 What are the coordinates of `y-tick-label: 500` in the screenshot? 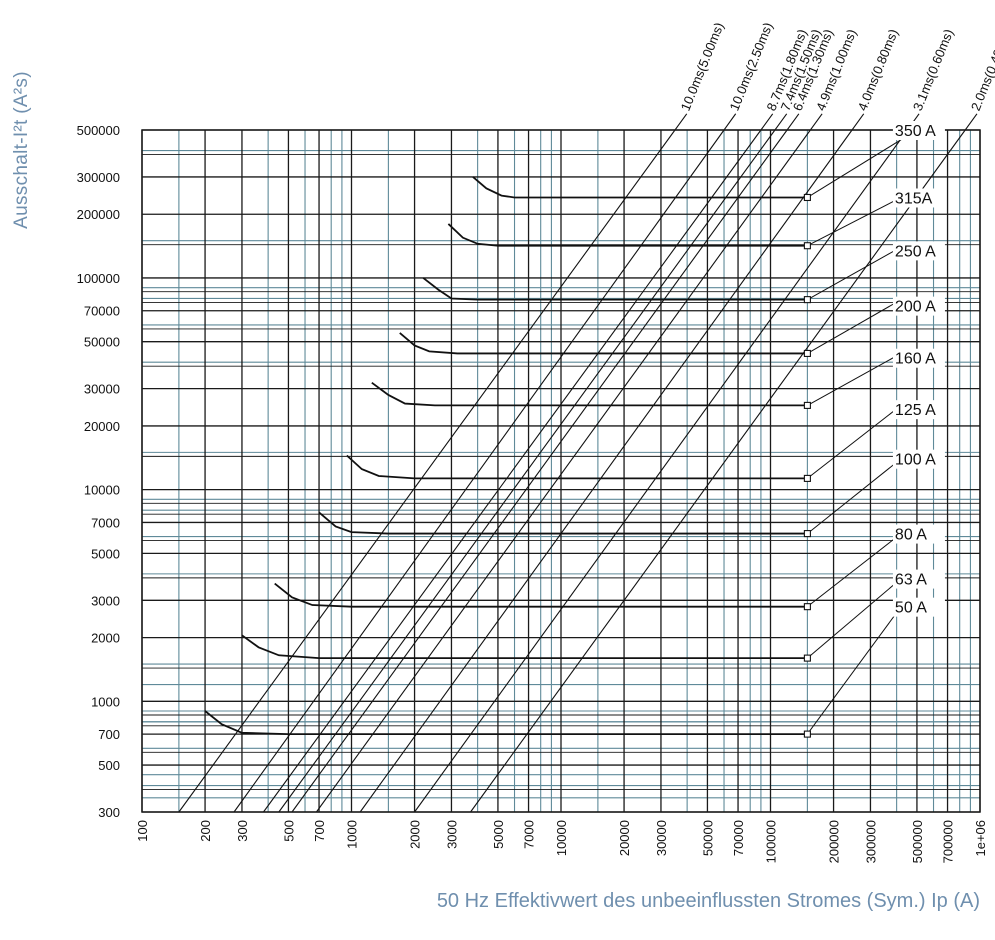 It's located at (109, 765).